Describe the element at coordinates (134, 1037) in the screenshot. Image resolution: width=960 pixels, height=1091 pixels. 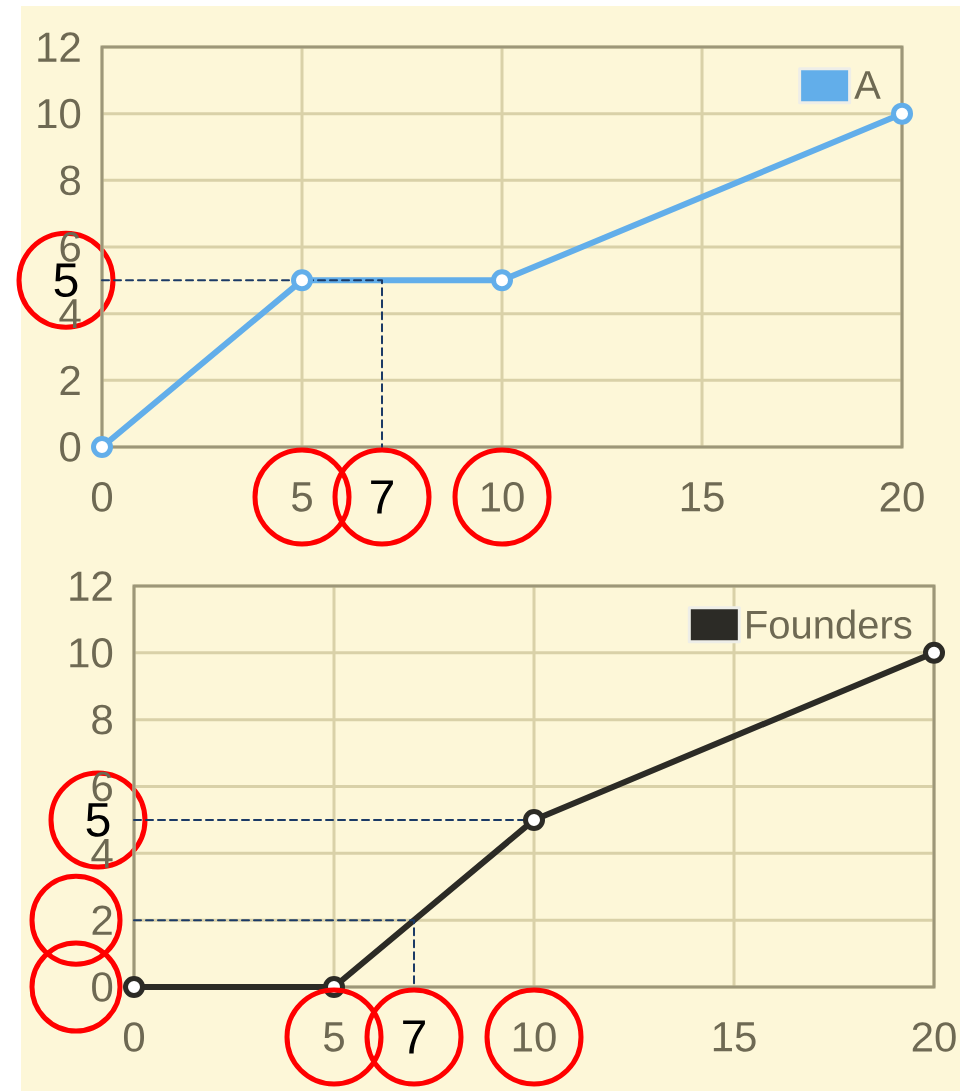
I see `x-tick-label: 0` at that location.